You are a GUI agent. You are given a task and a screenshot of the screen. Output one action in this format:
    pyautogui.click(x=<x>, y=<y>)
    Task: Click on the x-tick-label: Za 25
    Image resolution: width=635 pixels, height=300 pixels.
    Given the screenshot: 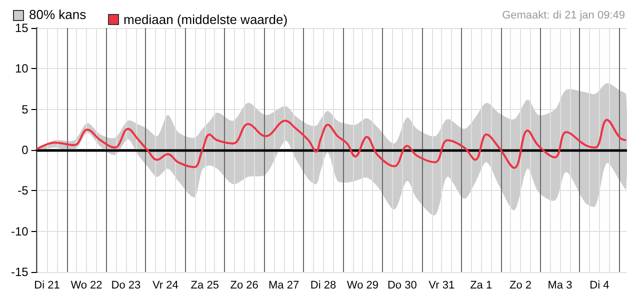 What is the action you would take?
    pyautogui.click(x=204, y=286)
    